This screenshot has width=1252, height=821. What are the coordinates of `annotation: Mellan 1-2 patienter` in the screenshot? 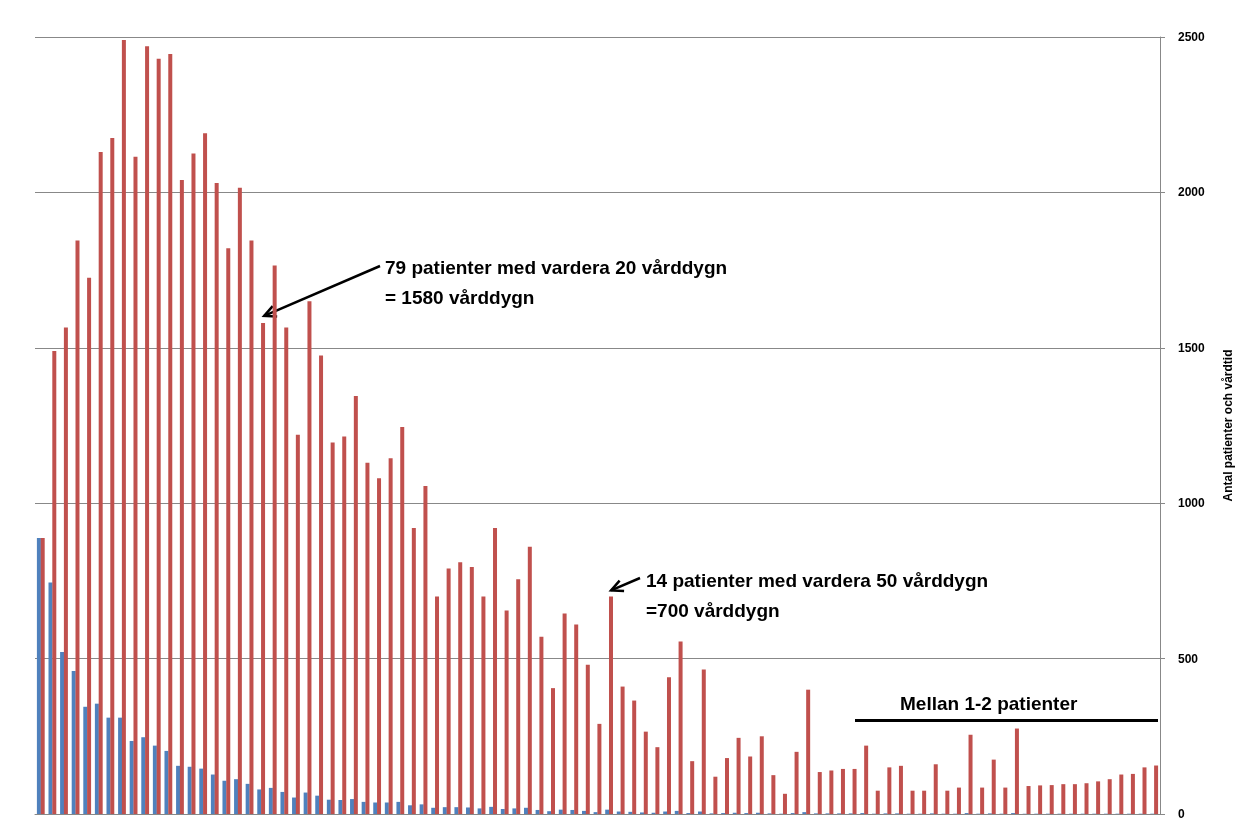 It's located at (989, 703).